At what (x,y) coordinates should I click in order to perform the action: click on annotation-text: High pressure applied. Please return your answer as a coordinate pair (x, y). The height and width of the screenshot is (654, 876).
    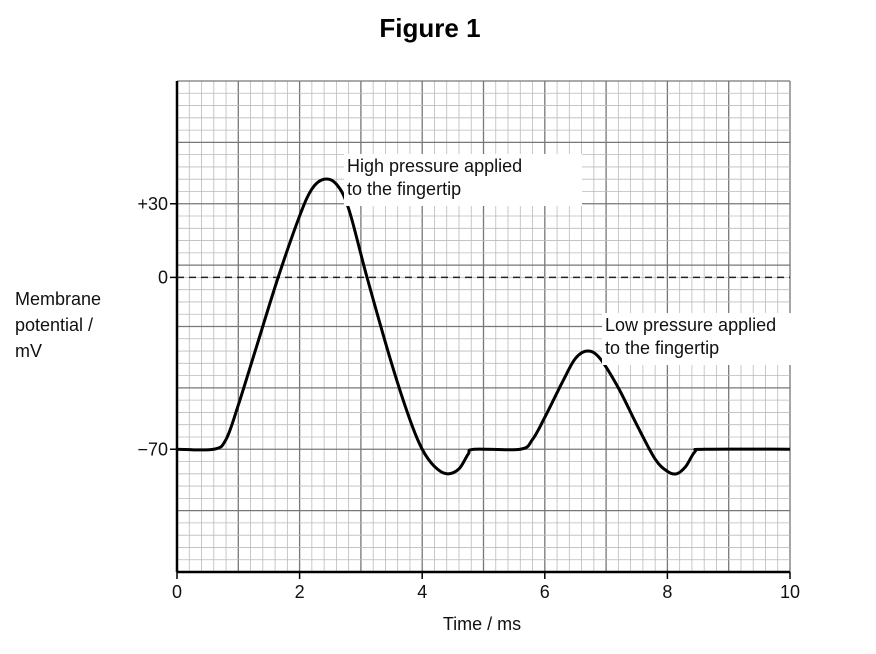
    Looking at the image, I should click on (434, 166).